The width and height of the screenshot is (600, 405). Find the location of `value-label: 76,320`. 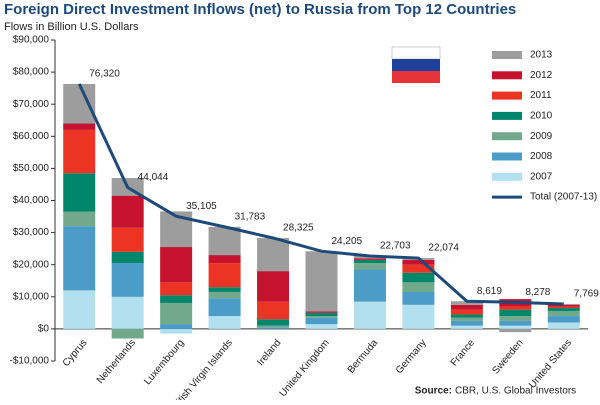

value-label: 76,320 is located at coordinates (104, 74).